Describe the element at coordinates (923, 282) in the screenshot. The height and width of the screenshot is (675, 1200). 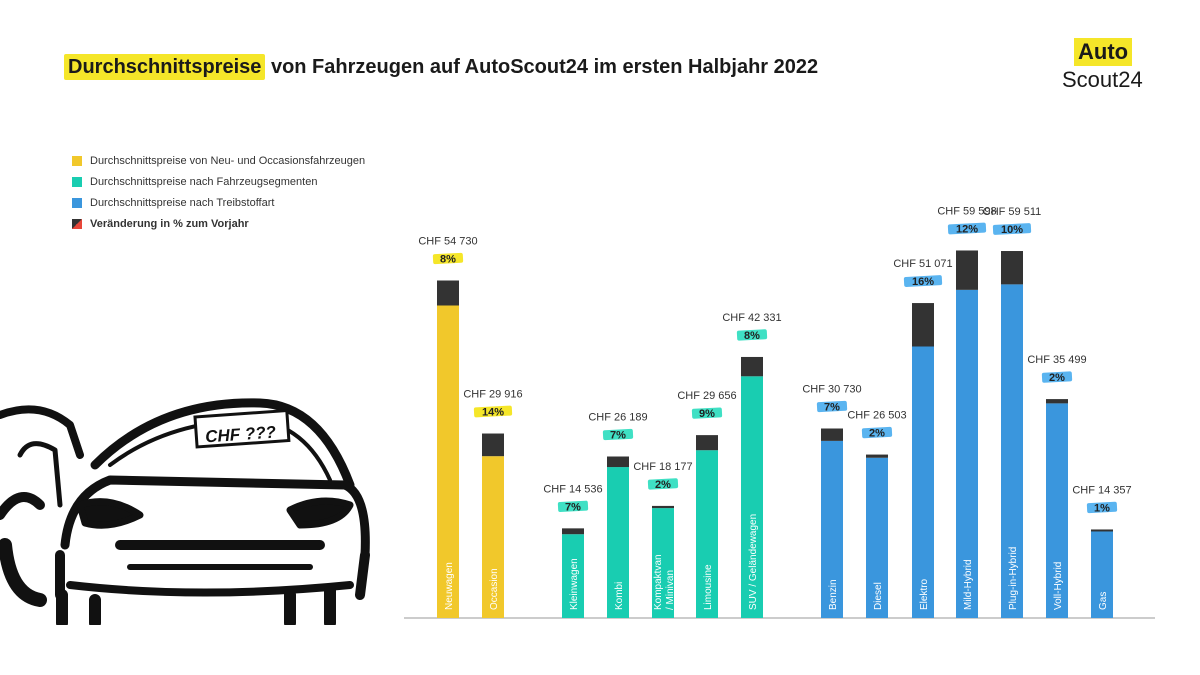
I see `change-label: 16%` at that location.